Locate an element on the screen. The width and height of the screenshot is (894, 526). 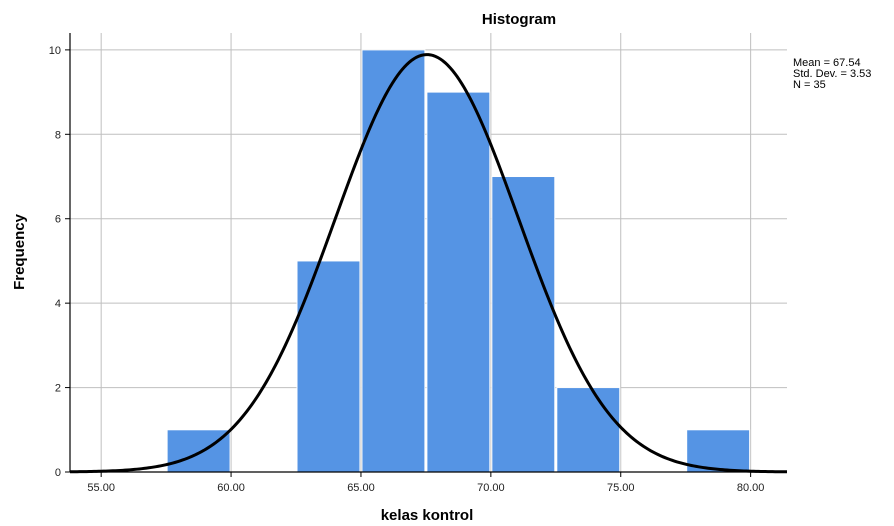
x-tick-label: 70.00 is located at coordinates (491, 488).